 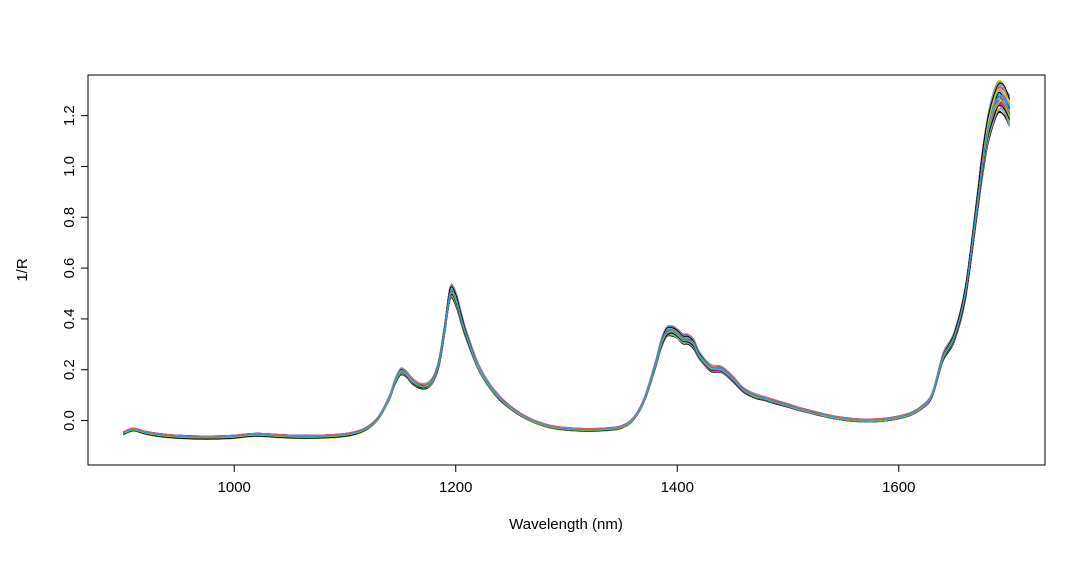 I want to click on x-tick-label: 1200, so click(x=455, y=487).